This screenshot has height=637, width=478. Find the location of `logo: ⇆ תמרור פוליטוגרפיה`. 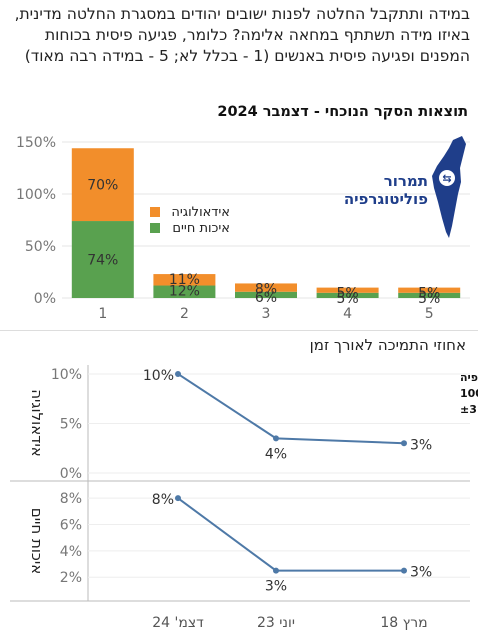

logo: ⇆ תמרור פוליטוגרפיה is located at coordinates (405, 187).